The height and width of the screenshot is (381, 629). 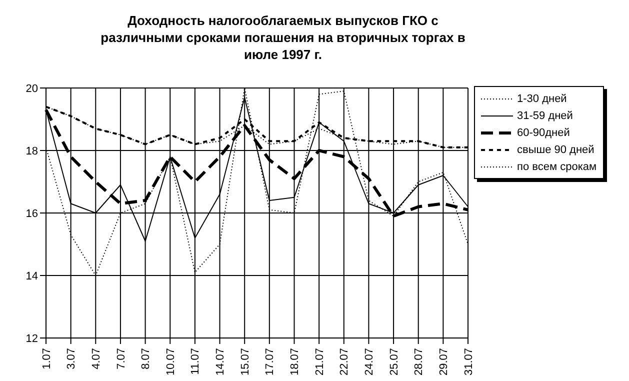 I want to click on x-tick-label: 25.07, so click(x=394, y=362).